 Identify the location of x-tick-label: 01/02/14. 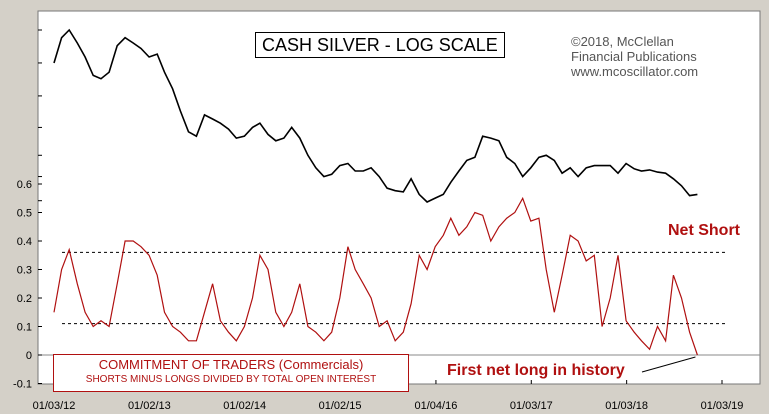
(244, 406).